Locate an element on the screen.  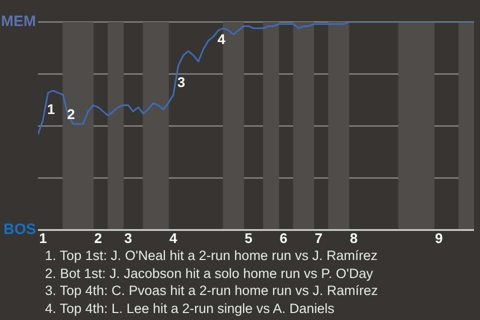
x-tick-label: 8 is located at coordinates (354, 238).